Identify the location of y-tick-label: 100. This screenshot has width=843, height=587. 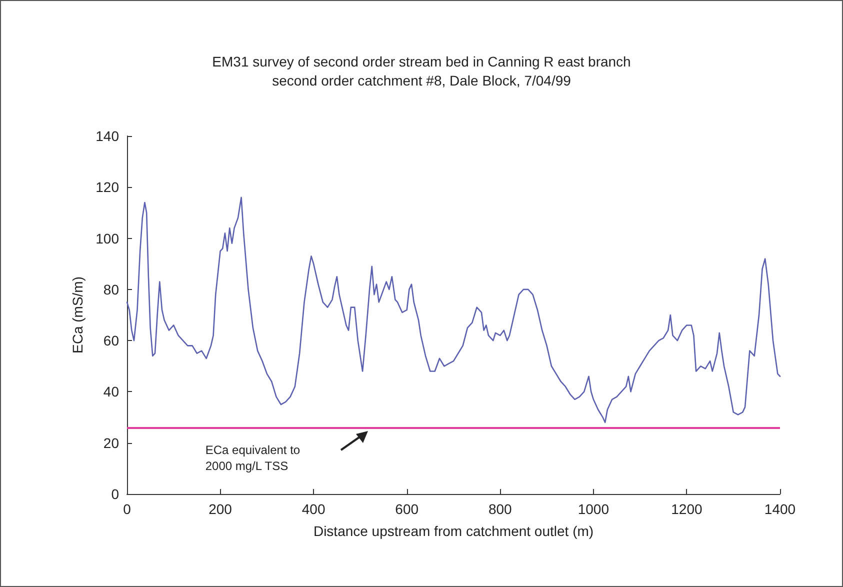
(108, 238).